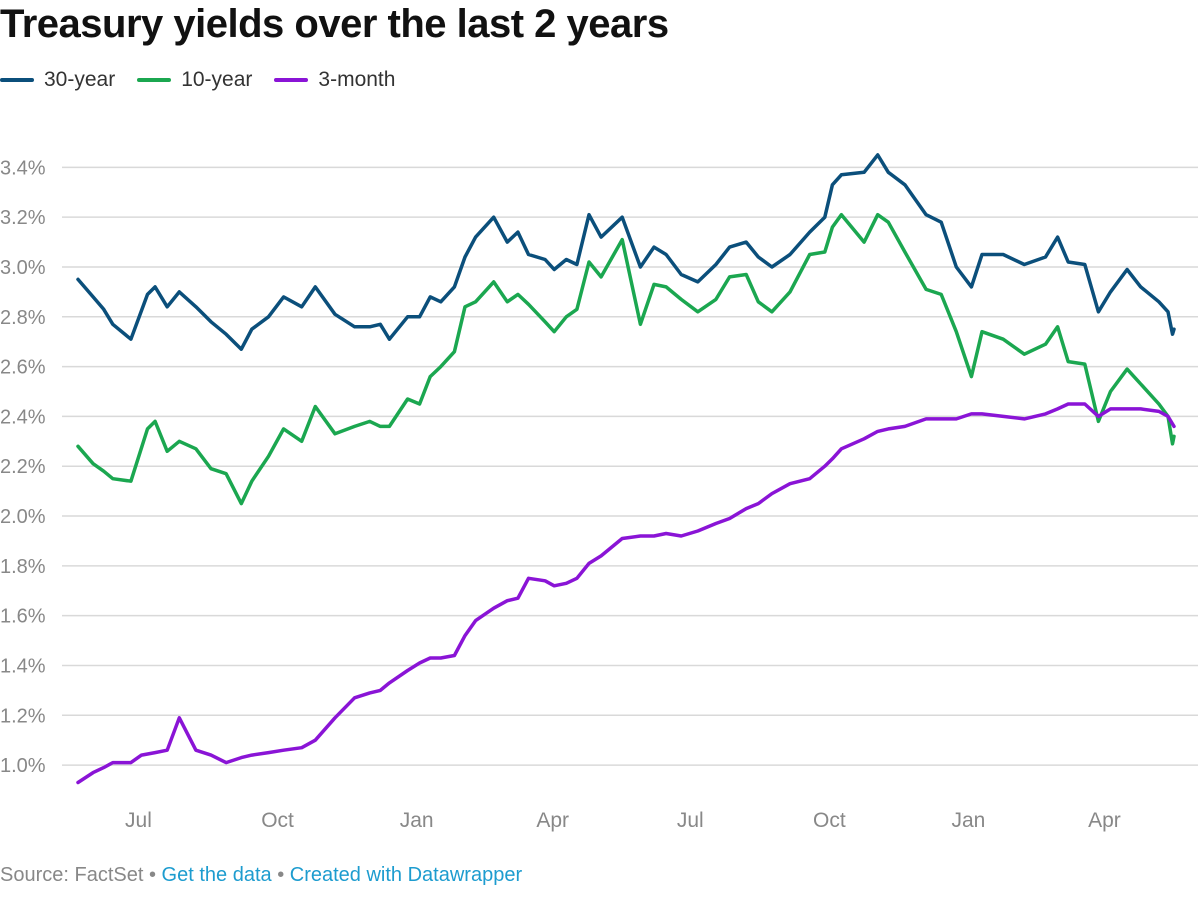  Describe the element at coordinates (23, 766) in the screenshot. I see `y-tick-label: 1.0%` at that location.